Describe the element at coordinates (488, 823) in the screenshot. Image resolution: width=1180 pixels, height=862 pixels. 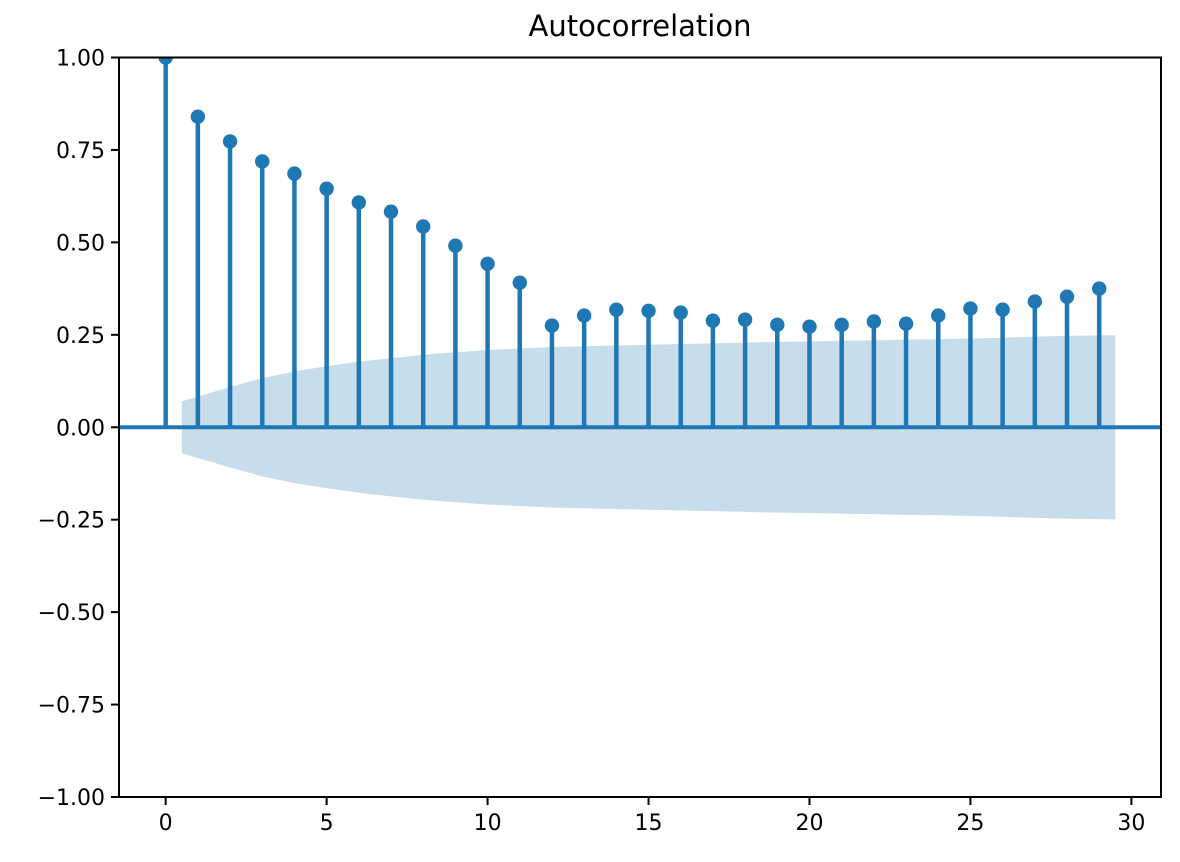
I see `x-axis-tick-label: 10` at that location.